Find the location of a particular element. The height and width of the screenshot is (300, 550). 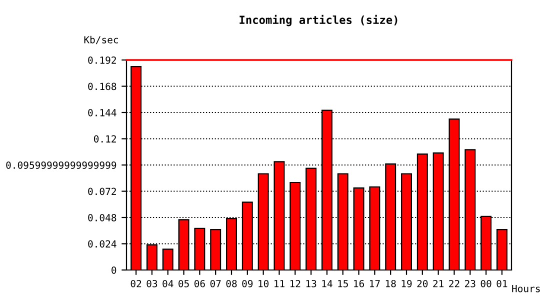

x-axis-title: Hours is located at coordinates (526, 288).